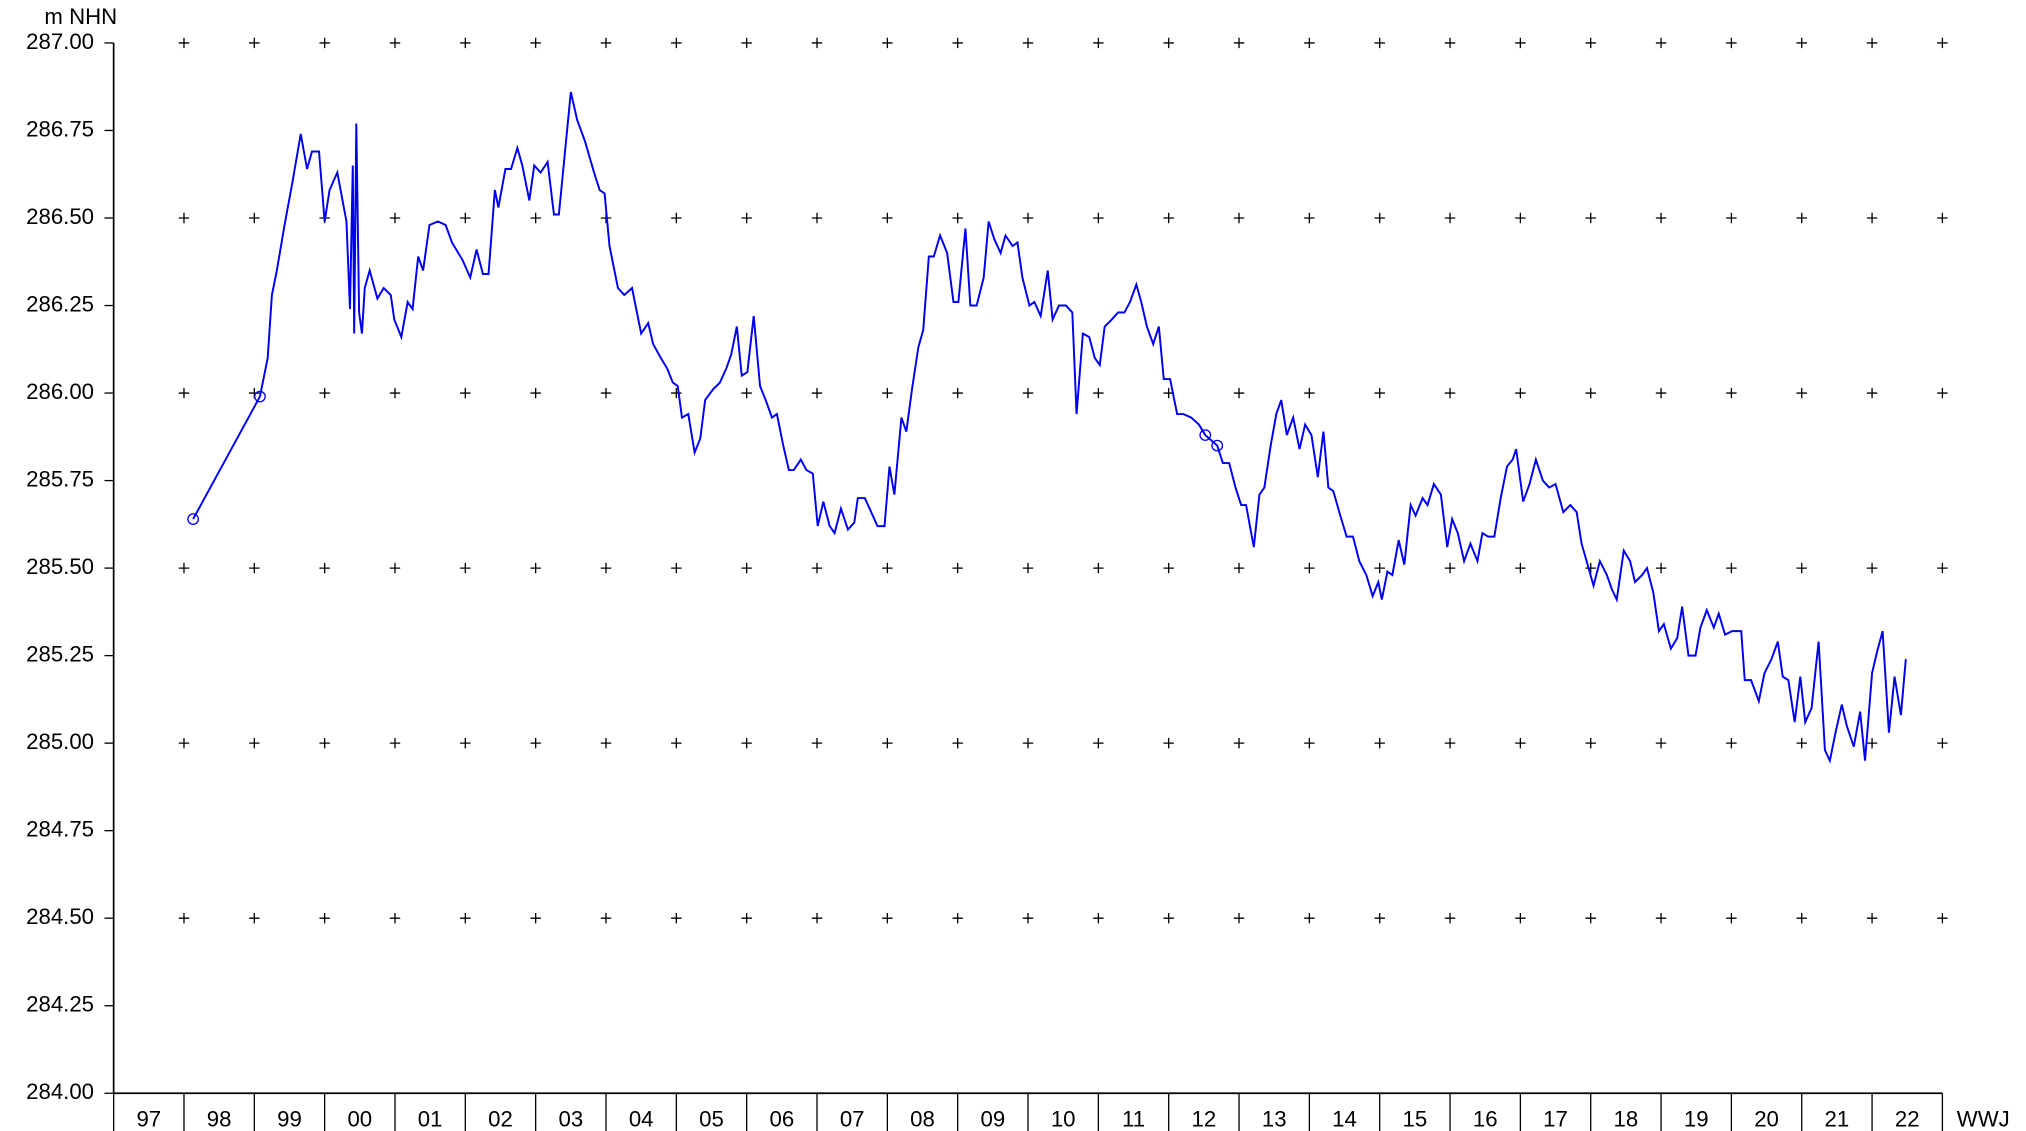 The image size is (2026, 1131). What do you see at coordinates (1485, 1118) in the screenshot?
I see `x-tick-label: 16` at bounding box center [1485, 1118].